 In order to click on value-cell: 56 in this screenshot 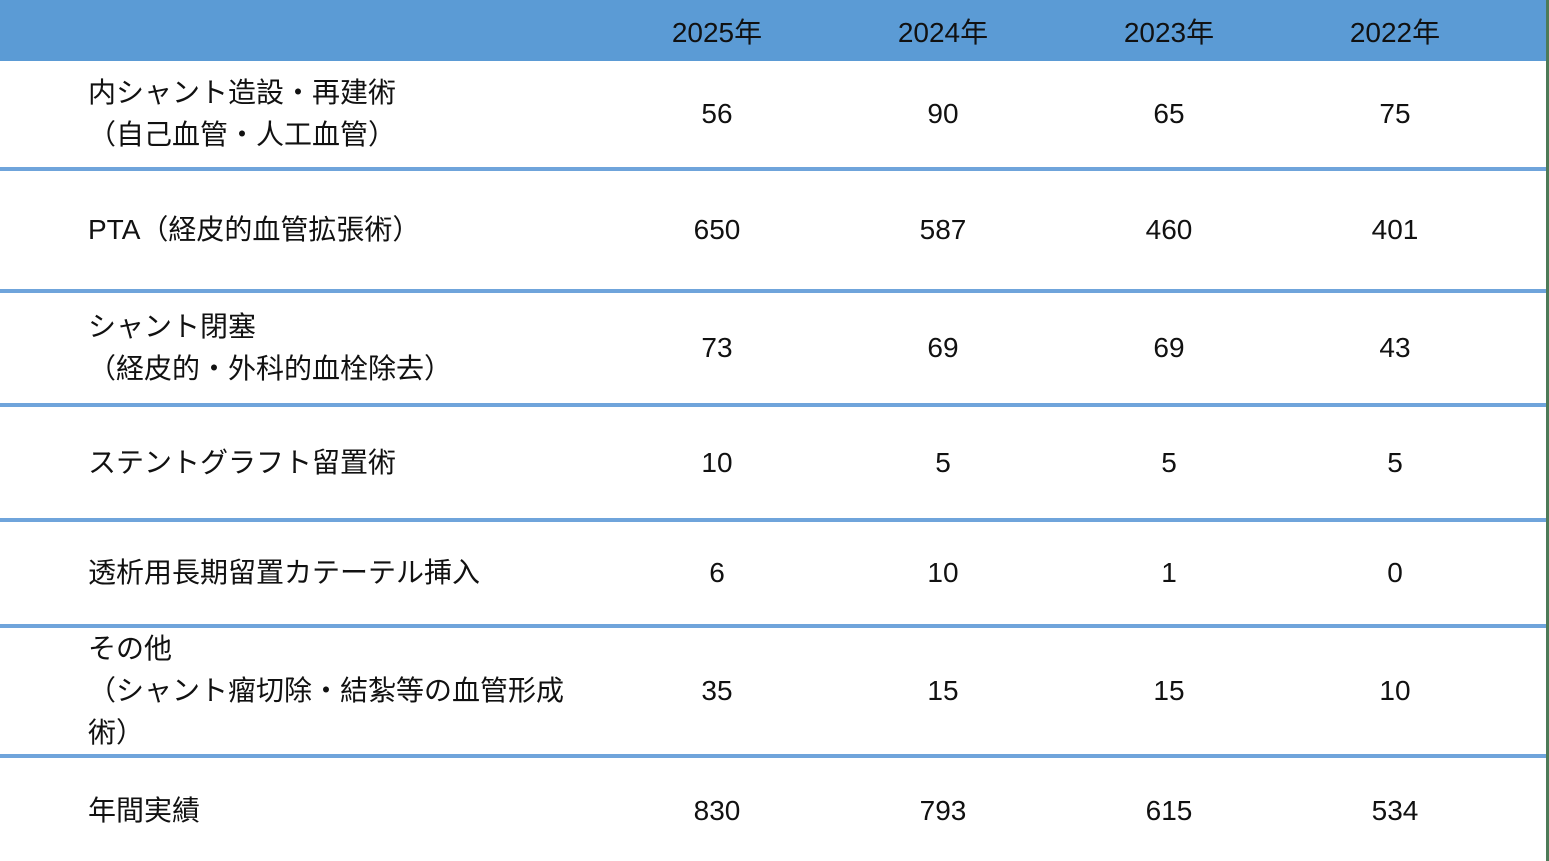, I will do `click(717, 116)`.